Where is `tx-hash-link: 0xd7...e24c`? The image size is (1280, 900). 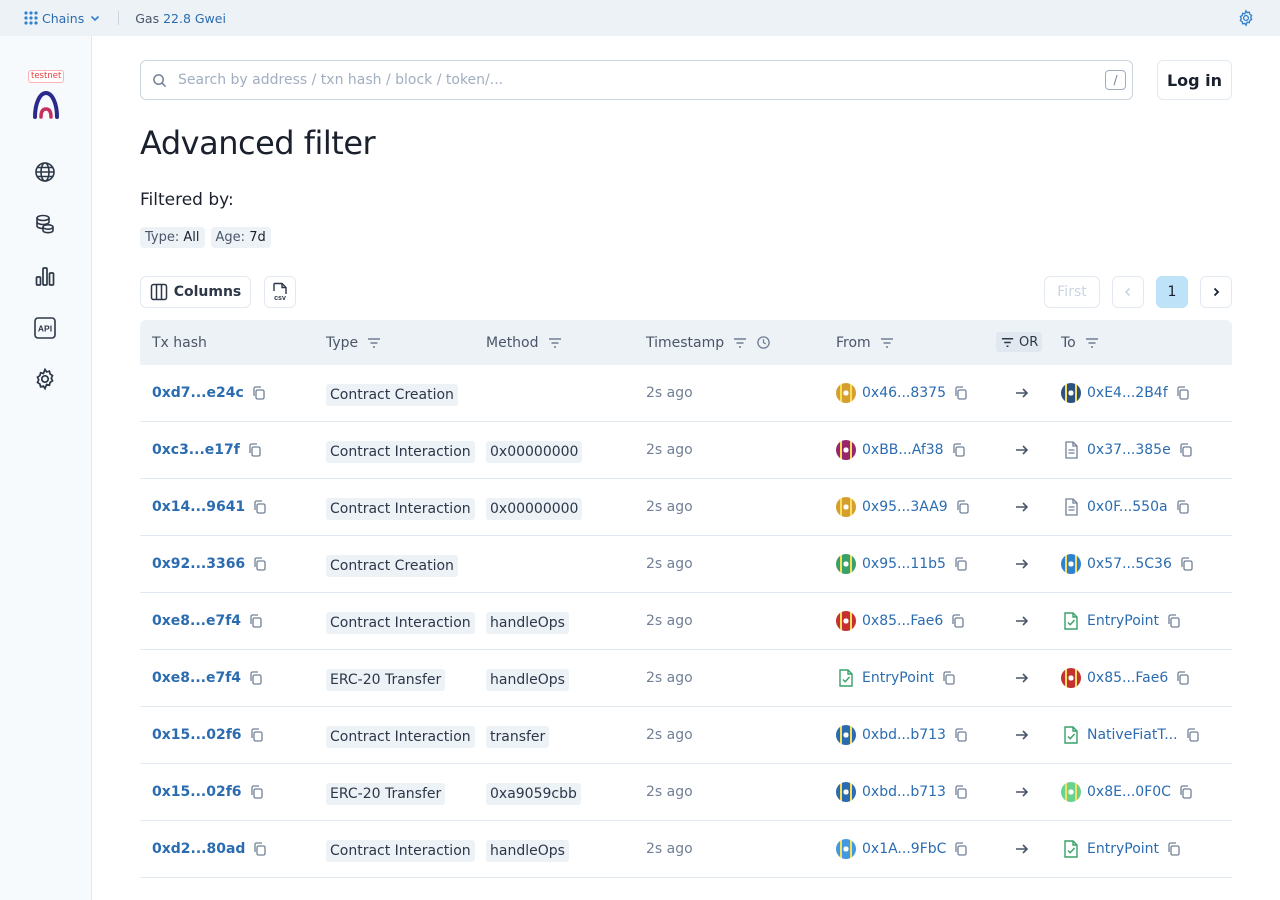 tx-hash-link: 0xd7...e24c is located at coordinates (198, 393).